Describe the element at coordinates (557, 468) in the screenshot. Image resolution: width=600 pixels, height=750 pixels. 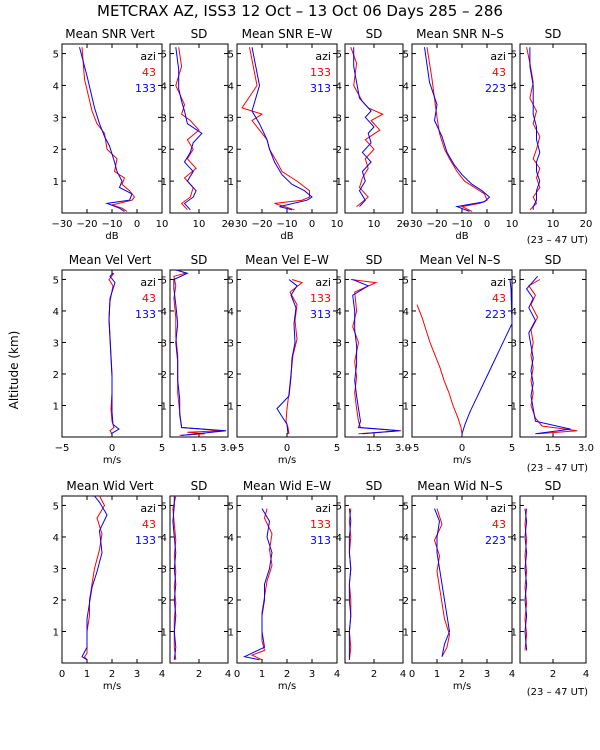
I see `time-note-row2: (23 – 47 UT)` at that location.